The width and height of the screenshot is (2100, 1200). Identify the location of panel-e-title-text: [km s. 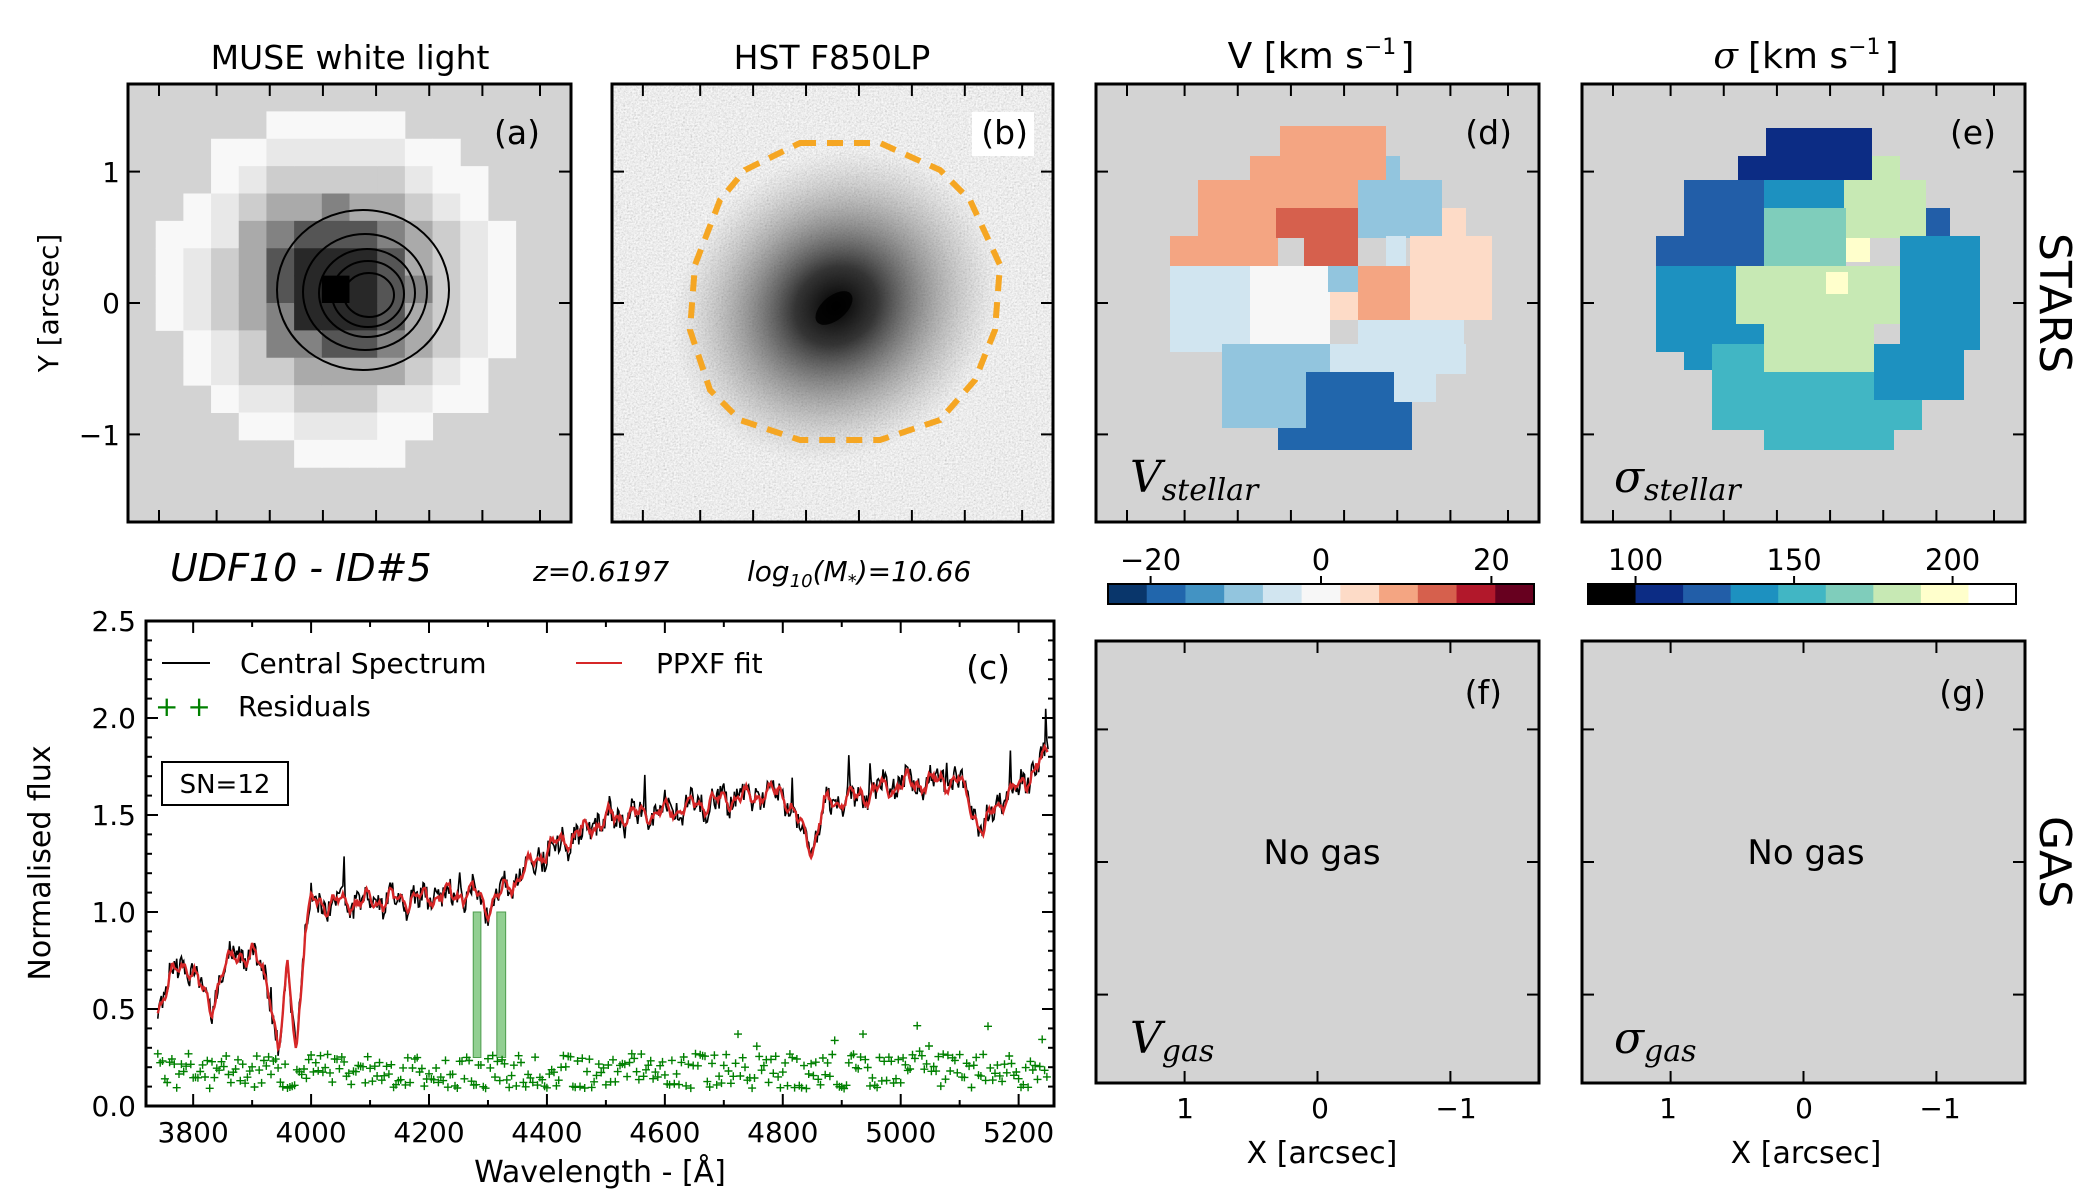
(1798, 56).